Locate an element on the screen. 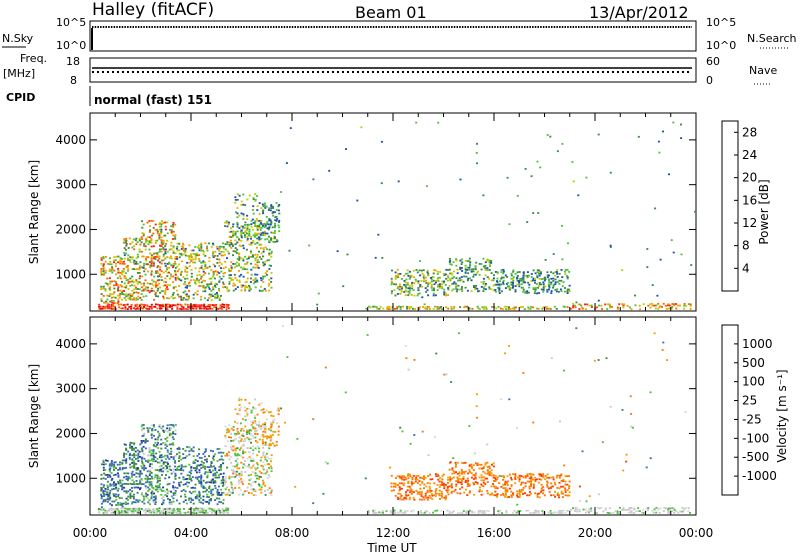 This screenshot has height=554, width=800. beam-title: Beam 01 is located at coordinates (391, 12).